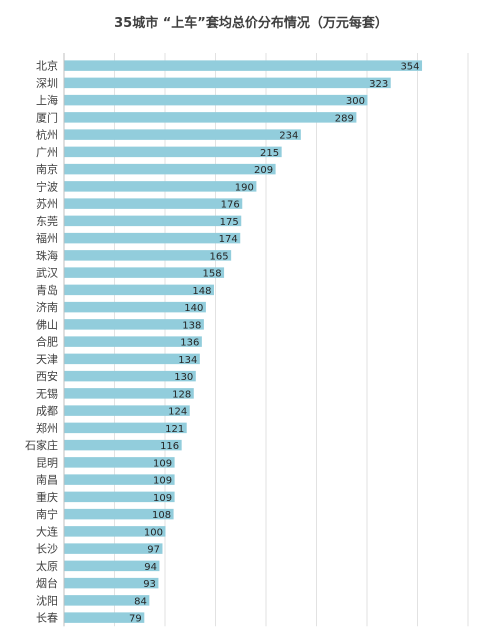  I want to click on category-label-9: 东莞, so click(47, 221).